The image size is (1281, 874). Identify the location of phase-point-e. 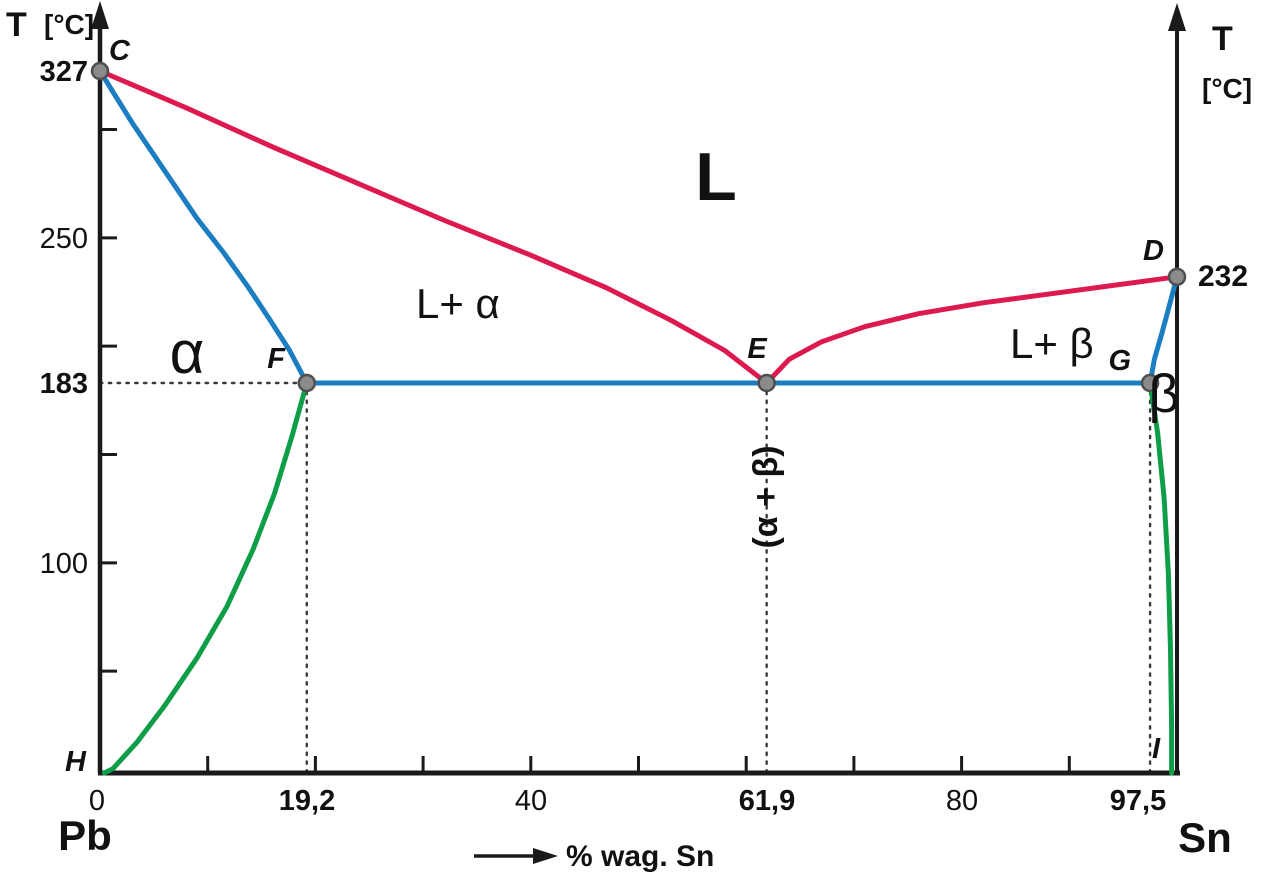
(766, 383).